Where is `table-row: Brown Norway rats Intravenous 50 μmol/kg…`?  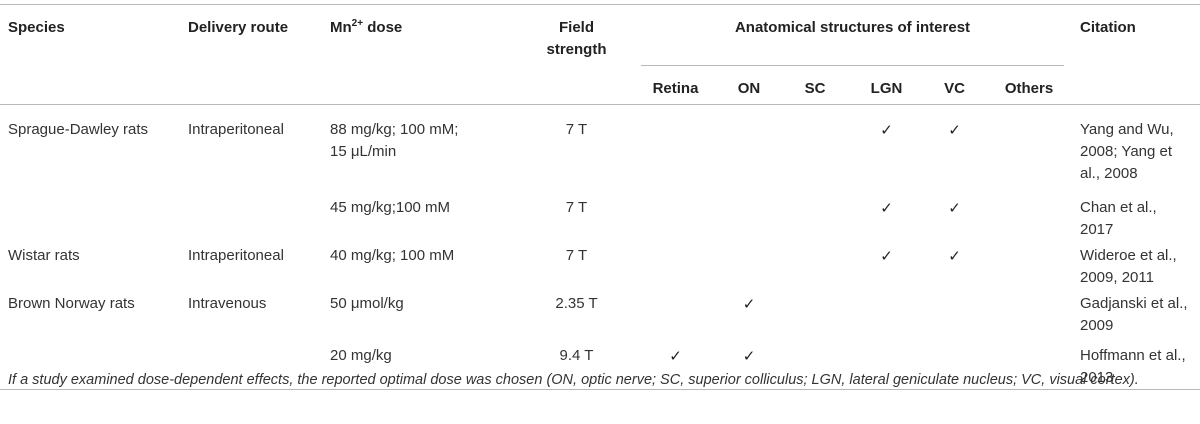
table-row: Brown Norway rats Intravenous 50 μmol/kg… is located at coordinates (600, 315).